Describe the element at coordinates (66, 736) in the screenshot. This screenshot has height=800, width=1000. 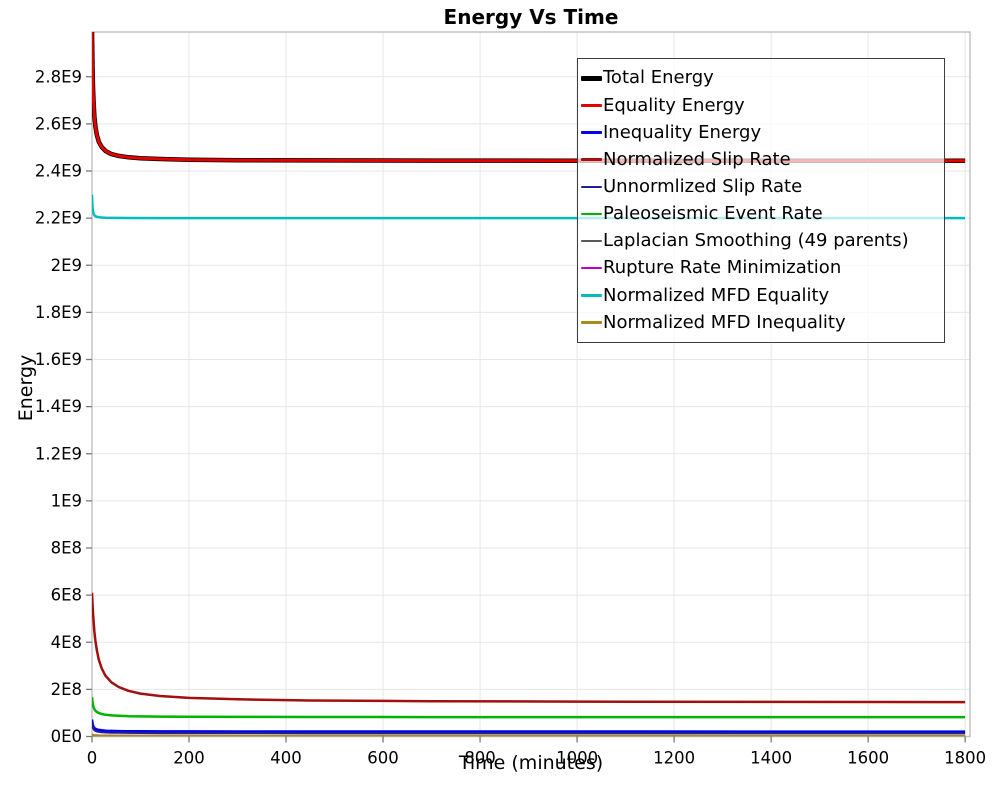
I see `y-tick-label: 0E0` at that location.